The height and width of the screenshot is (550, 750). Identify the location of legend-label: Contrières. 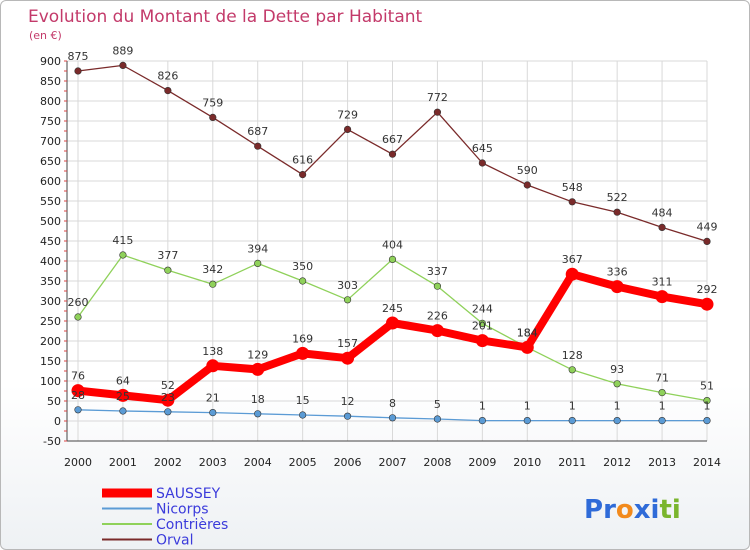
(192, 525).